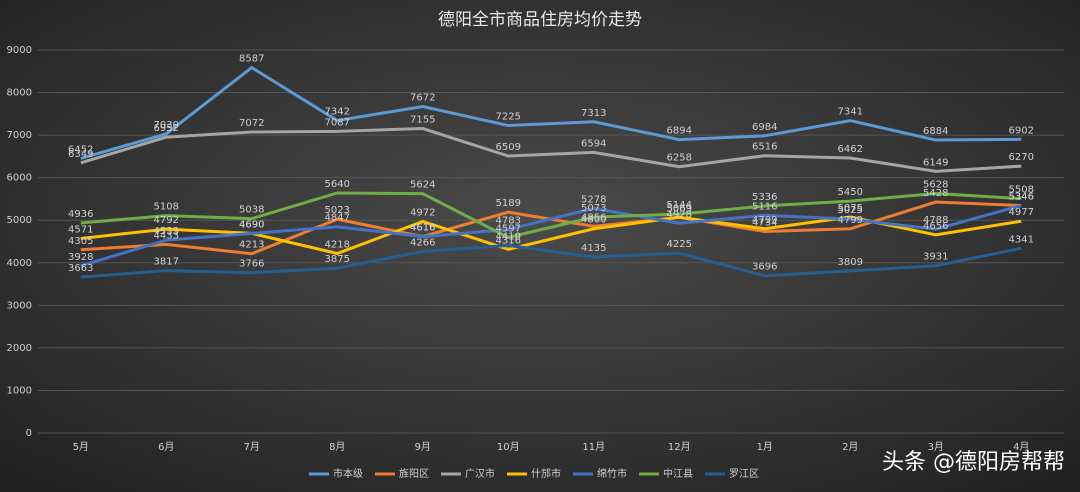 The width and height of the screenshot is (1080, 492). I want to click on data-label: 7341, so click(850, 112).